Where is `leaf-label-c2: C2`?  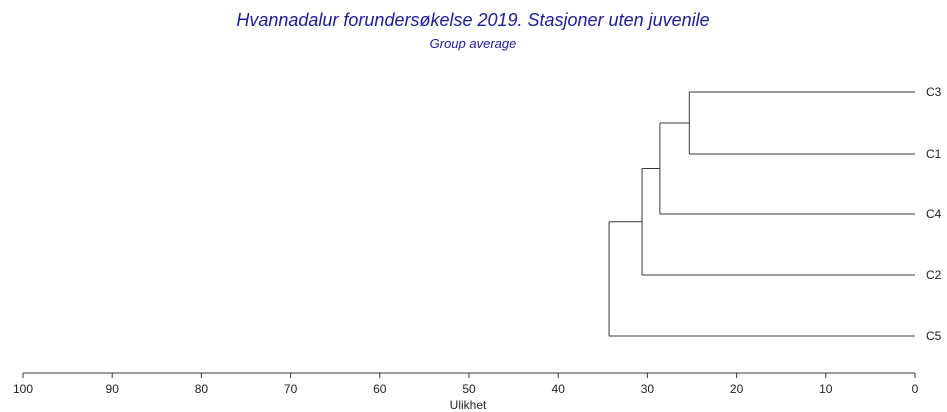
leaf-label-c2: C2 is located at coordinates (934, 275).